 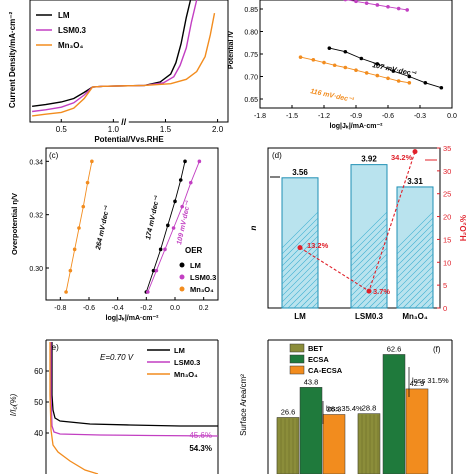 What do you see at coordinates (14, 224) in the screenshot?
I see `y-axis-label: Overpotential η/V` at bounding box center [14, 224].